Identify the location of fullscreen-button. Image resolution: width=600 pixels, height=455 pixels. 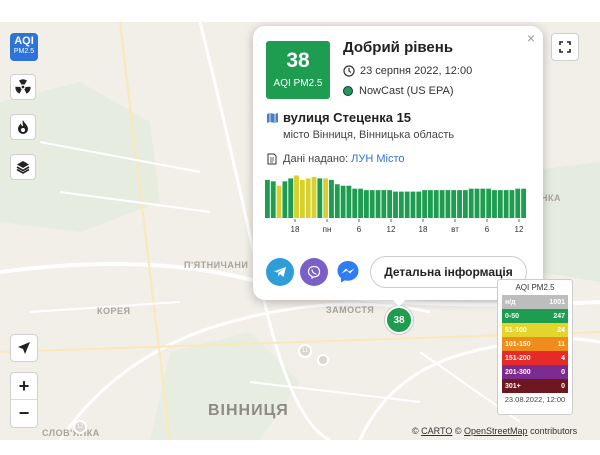
(565, 47).